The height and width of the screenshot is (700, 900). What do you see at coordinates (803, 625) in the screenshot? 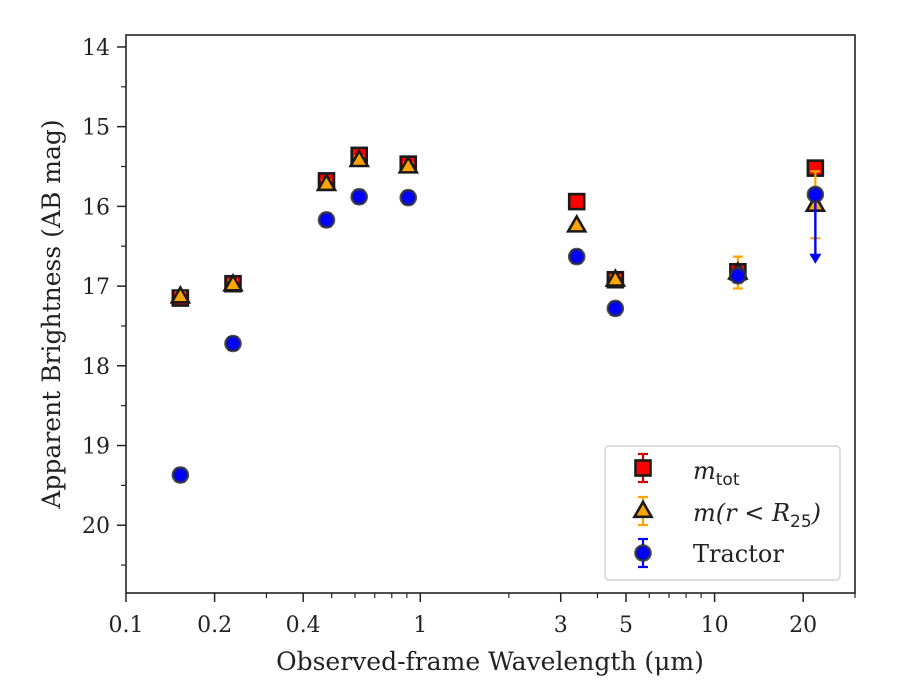
I see `x-tick-label: 20` at bounding box center [803, 625].